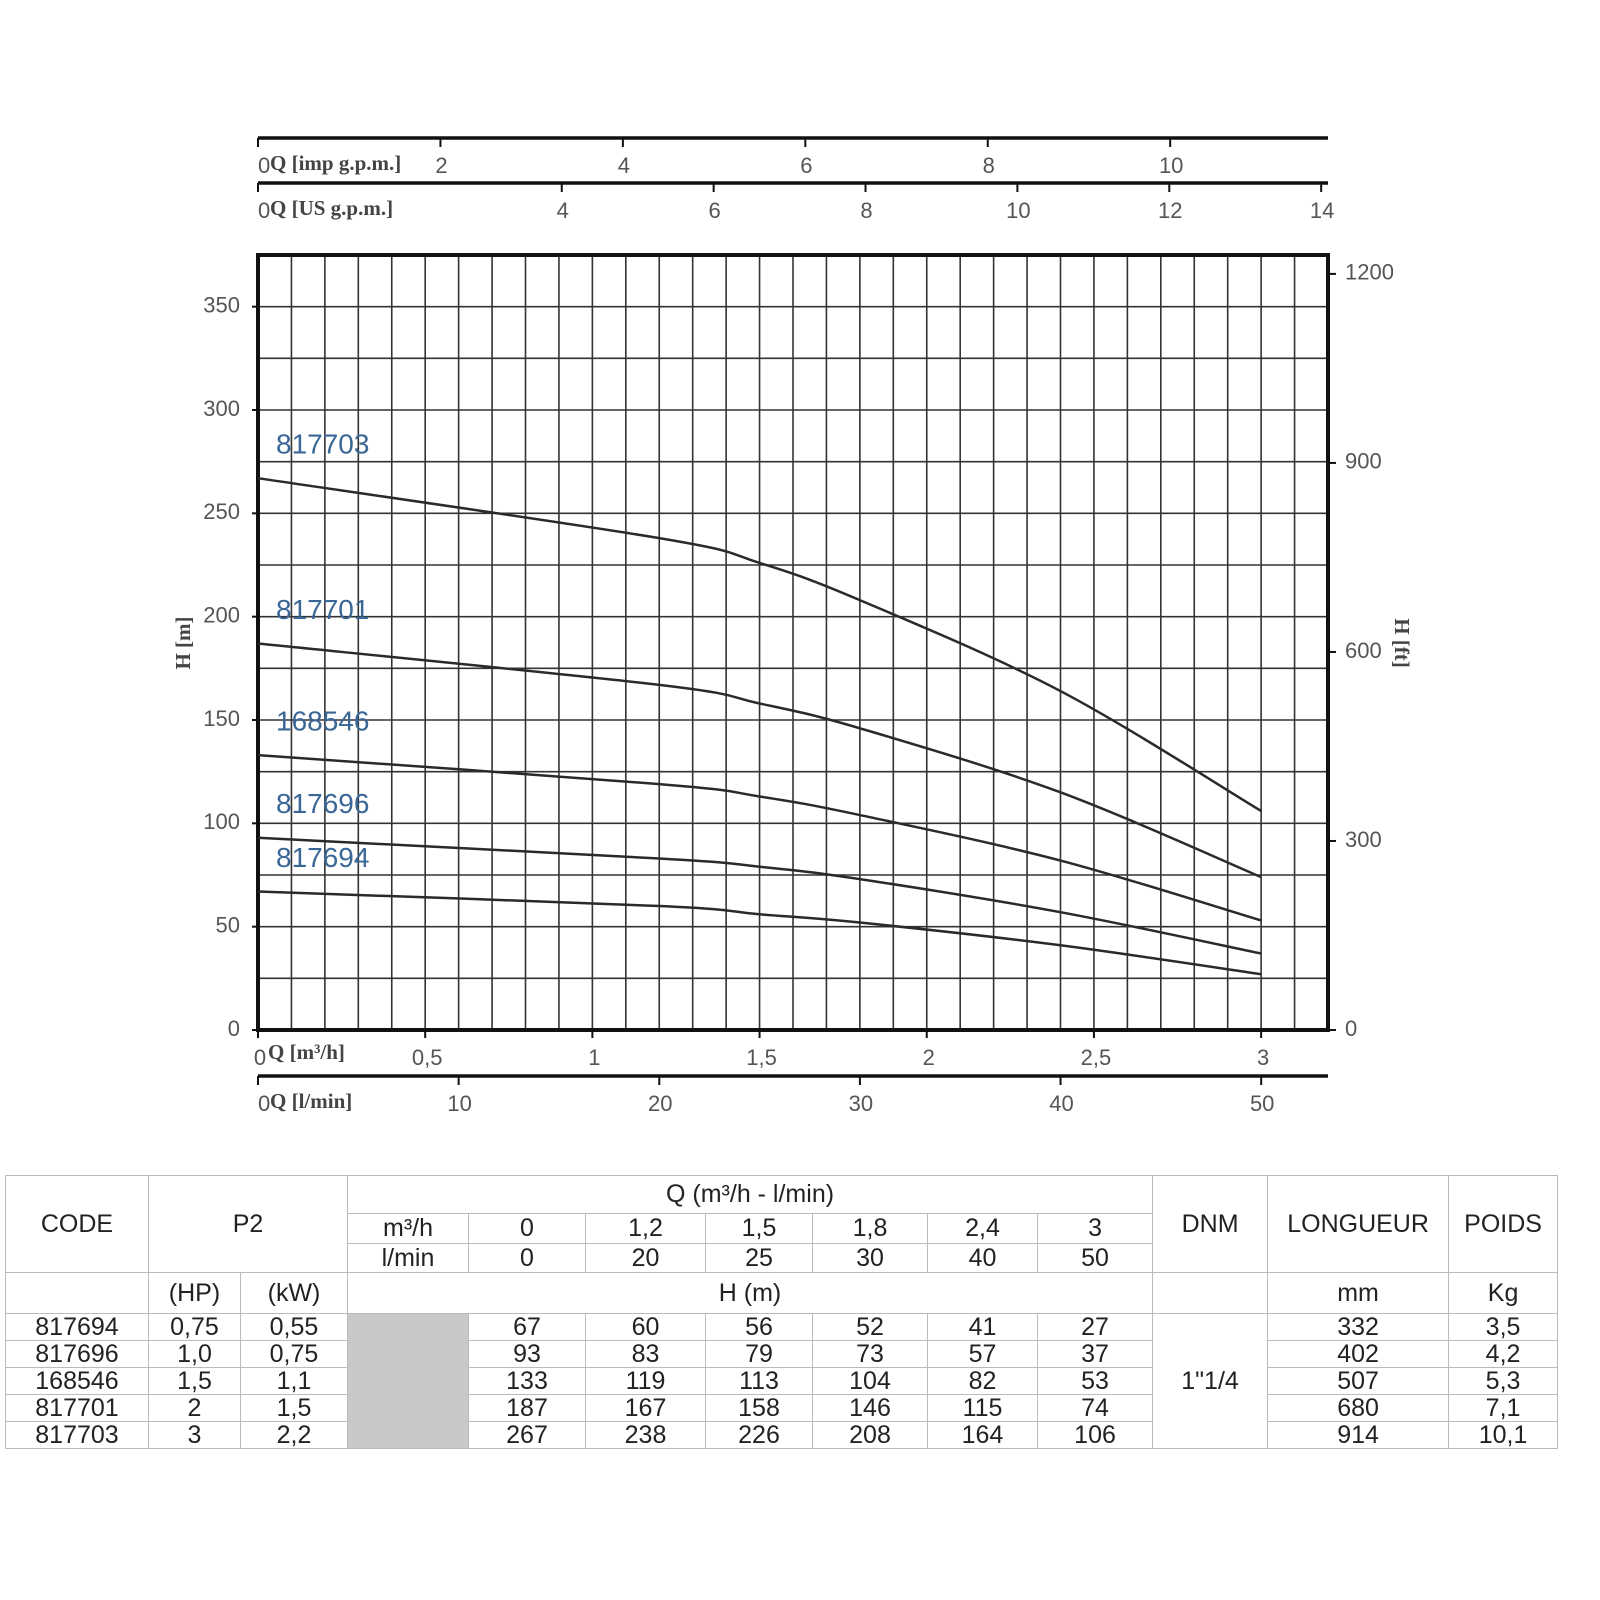 The image size is (1600, 1600). Describe the element at coordinates (527, 1408) in the screenshot. I see `table-cell: 187` at that location.